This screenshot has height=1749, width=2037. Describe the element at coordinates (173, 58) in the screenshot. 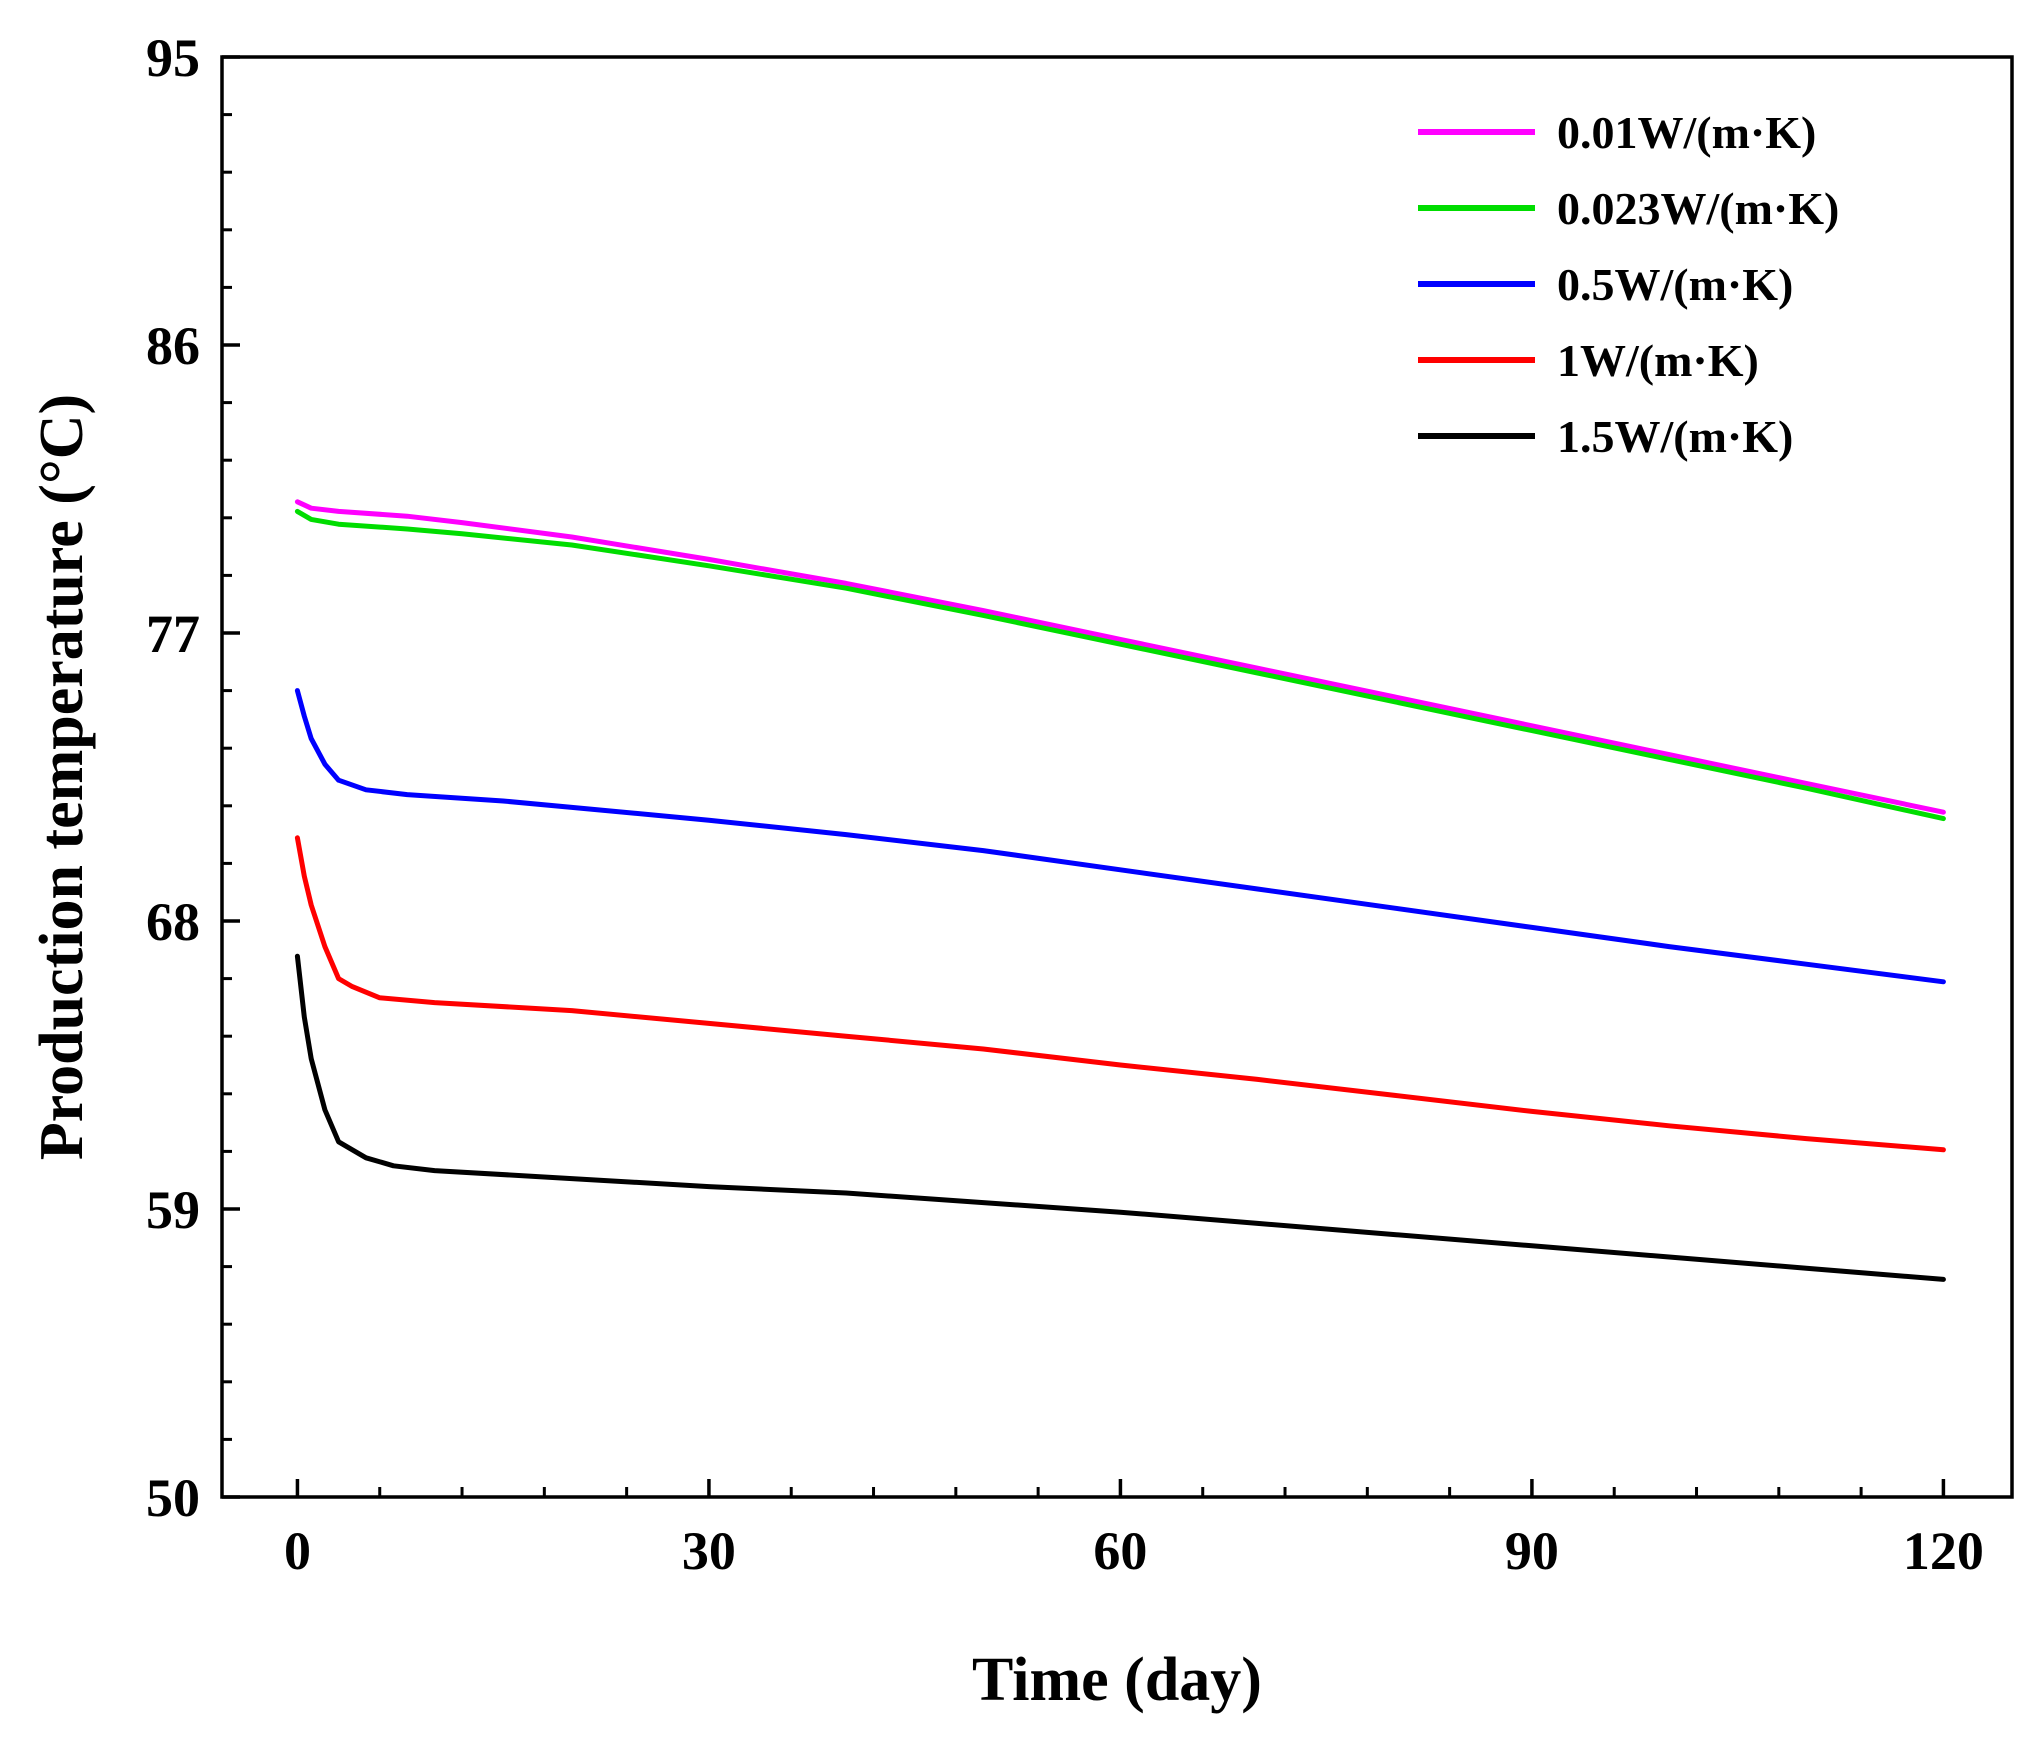

I see `y-tick-label: 95` at that location.